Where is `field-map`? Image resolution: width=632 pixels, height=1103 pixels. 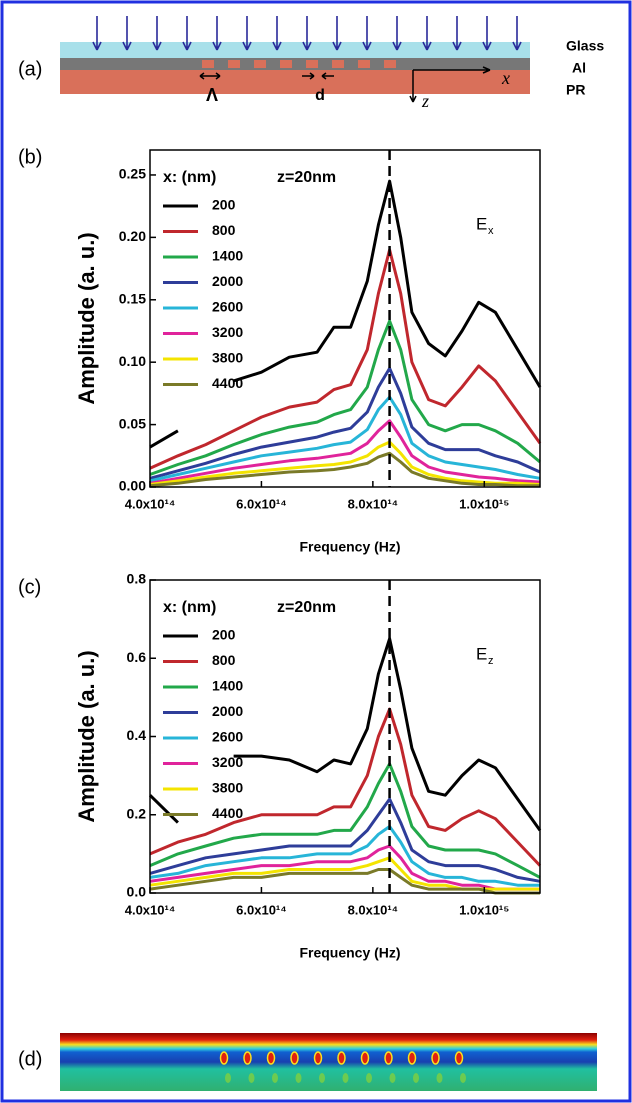 field-map is located at coordinates (328, 1062).